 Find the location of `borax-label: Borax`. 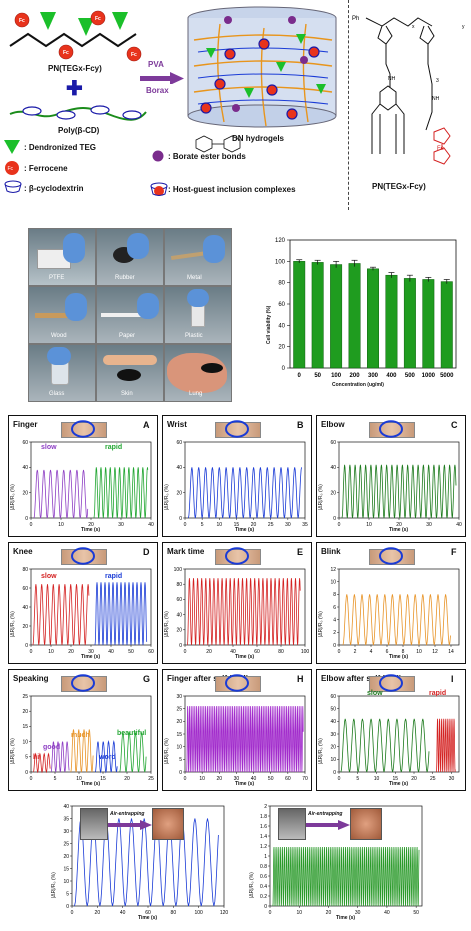

borax-label: Borax is located at coordinates (157, 90).